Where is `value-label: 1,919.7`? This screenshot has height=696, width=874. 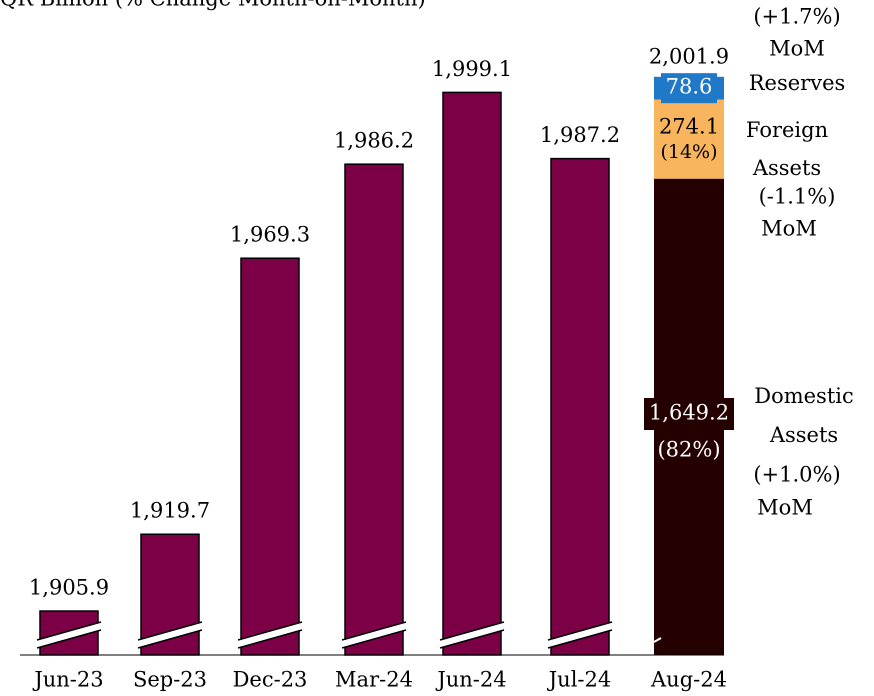 value-label: 1,919.7 is located at coordinates (170, 511).